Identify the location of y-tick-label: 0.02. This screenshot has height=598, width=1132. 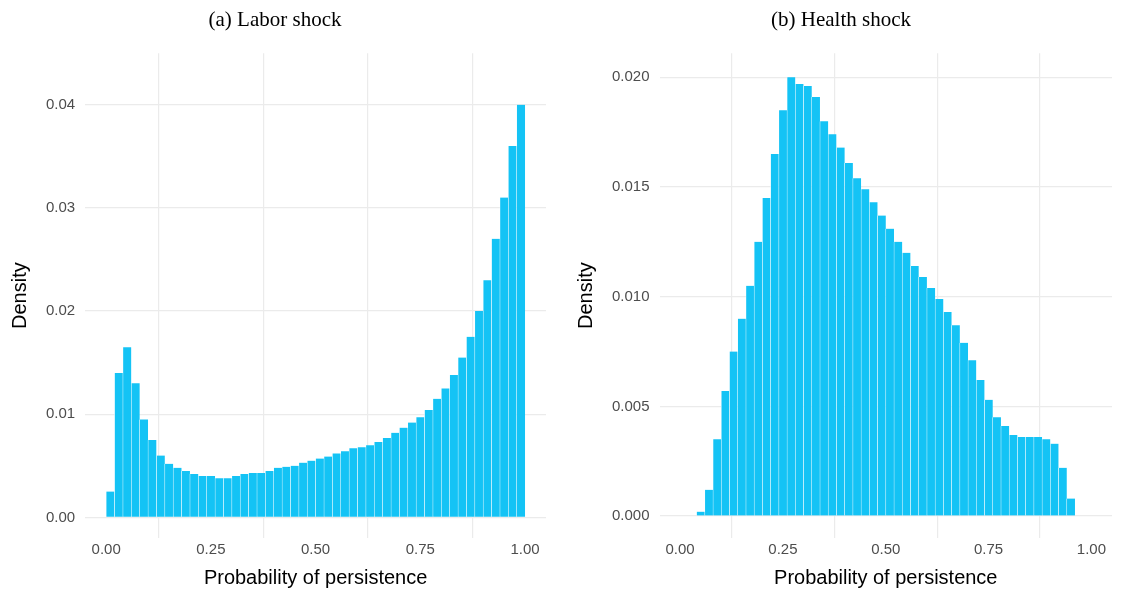
(60, 310).